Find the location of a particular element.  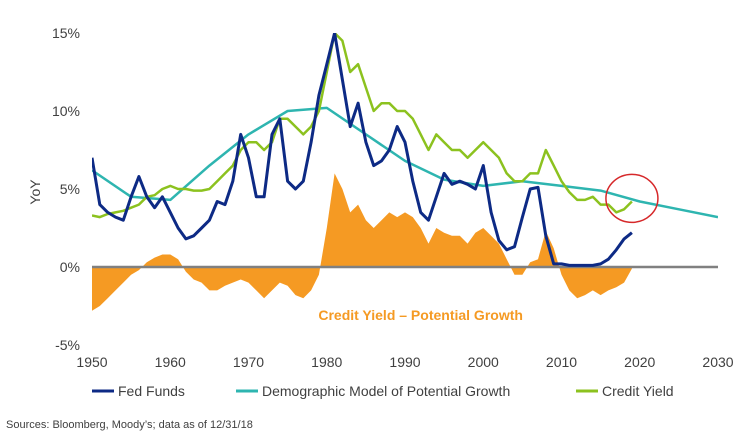

x-tick-label: 1960 is located at coordinates (170, 362).